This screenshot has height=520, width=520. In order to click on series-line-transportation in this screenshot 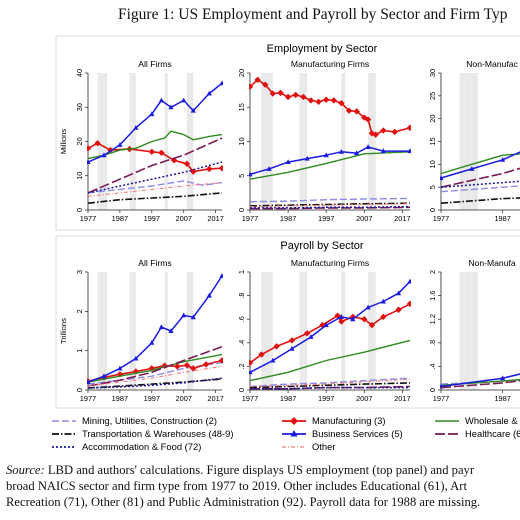, I will do `click(155, 383)`.